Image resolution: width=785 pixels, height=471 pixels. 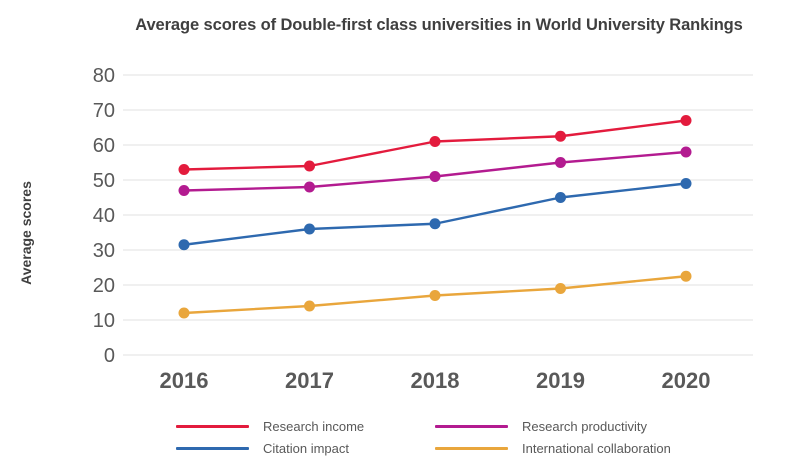 What do you see at coordinates (584, 426) in the screenshot?
I see `legend-label-research-productivity: Research productivity` at bounding box center [584, 426].